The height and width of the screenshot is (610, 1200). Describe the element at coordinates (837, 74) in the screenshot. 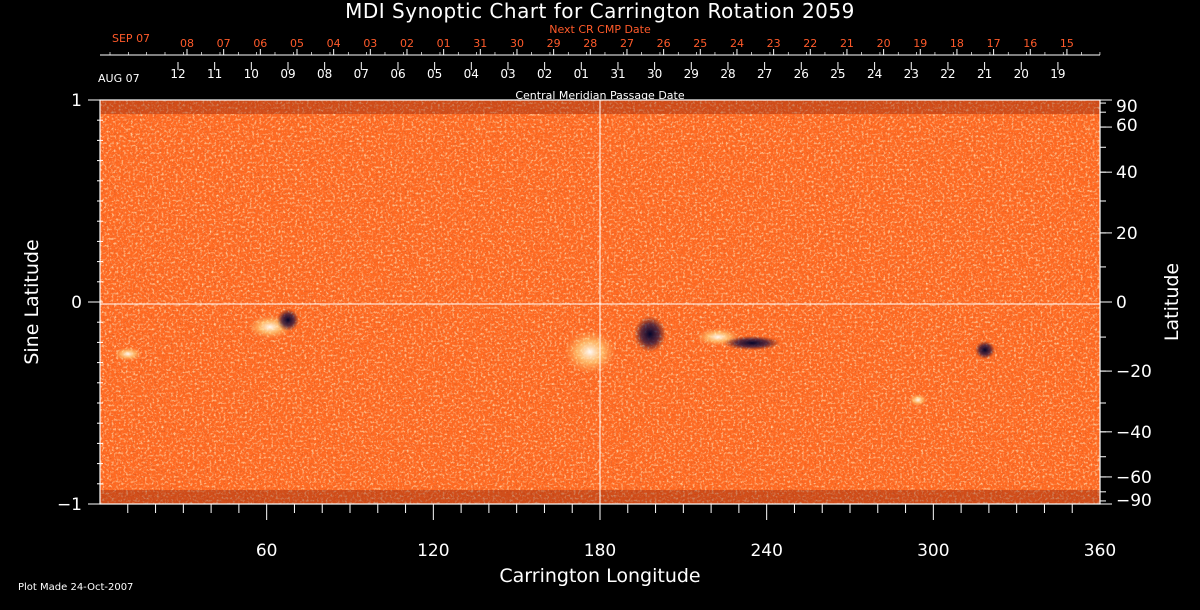

I see `cmp-date-label: 25` at that location.